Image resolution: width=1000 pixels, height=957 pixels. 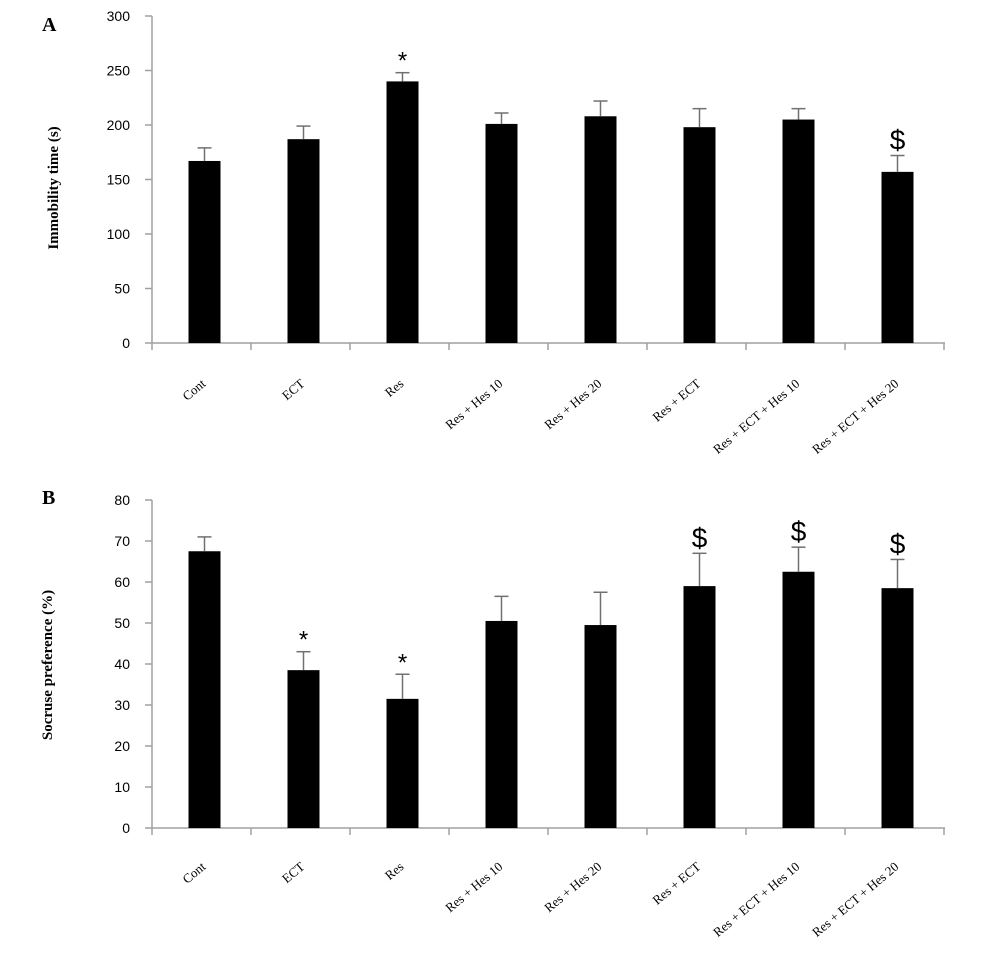 I want to click on panel-b-category-label: Res, so click(x=394, y=871).